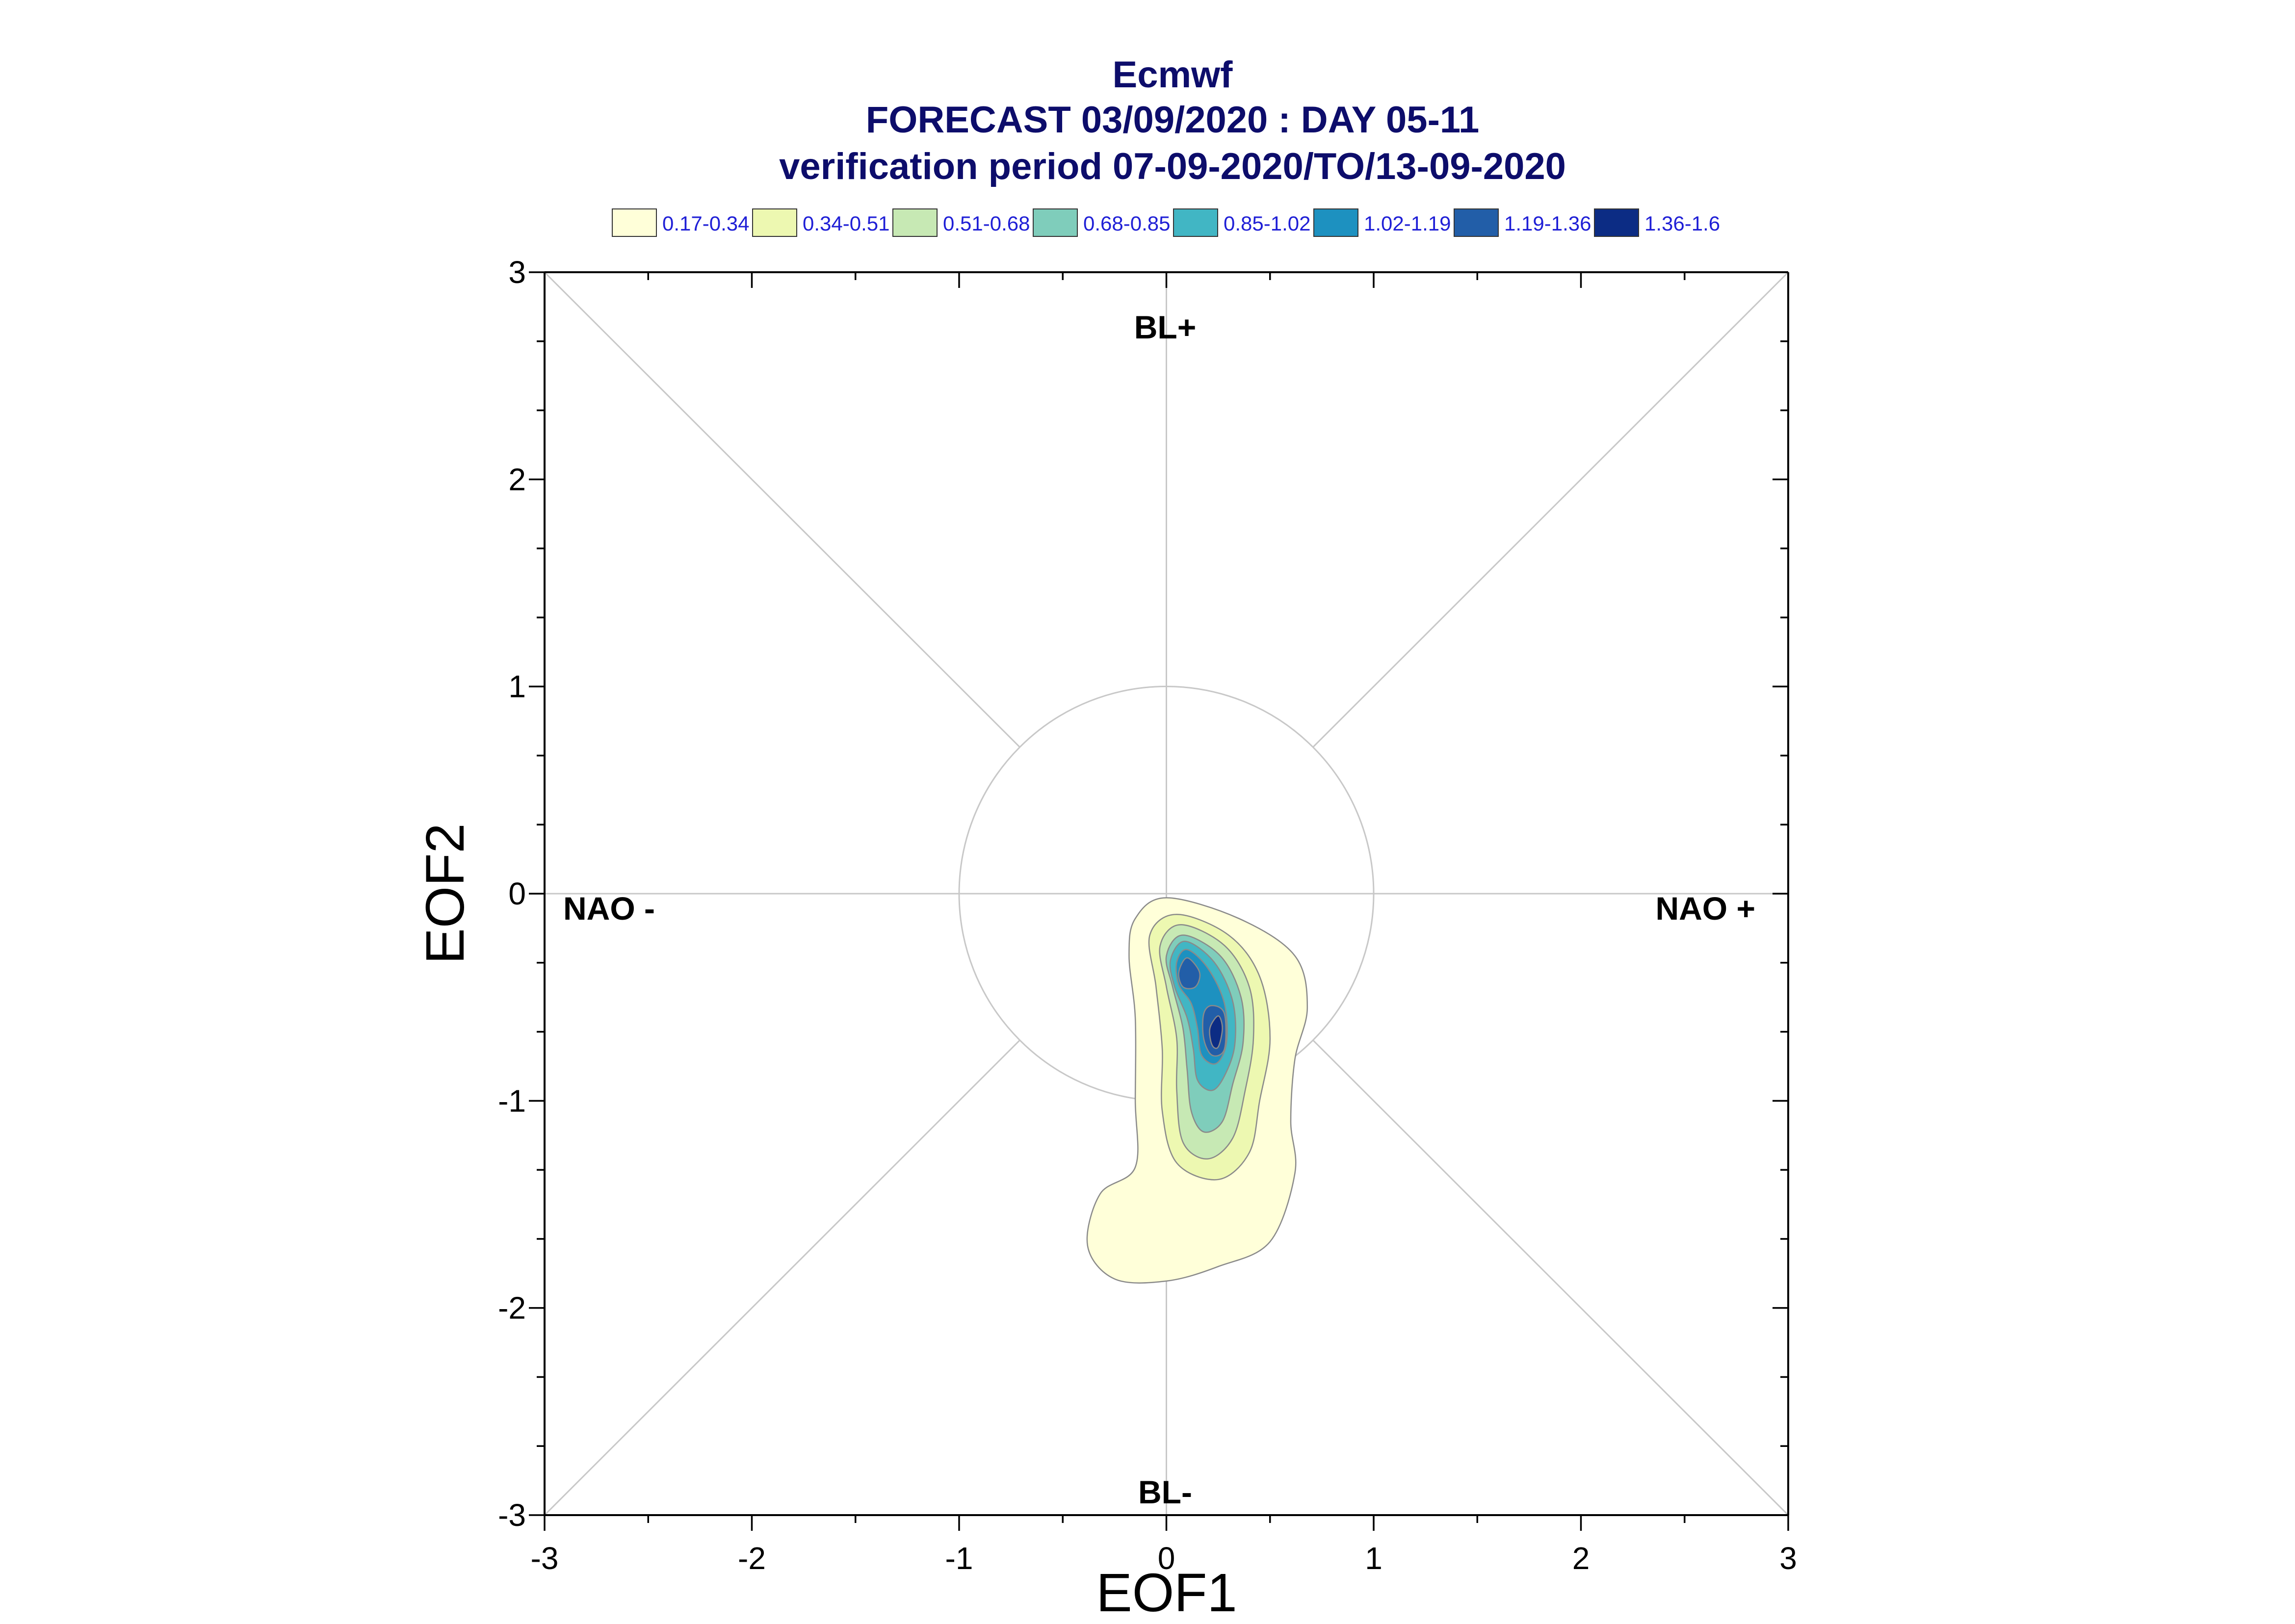 Image resolution: width=2295 pixels, height=1624 pixels. Describe the element at coordinates (1166, 1558) in the screenshot. I see `x-tick-label: 0` at that location.